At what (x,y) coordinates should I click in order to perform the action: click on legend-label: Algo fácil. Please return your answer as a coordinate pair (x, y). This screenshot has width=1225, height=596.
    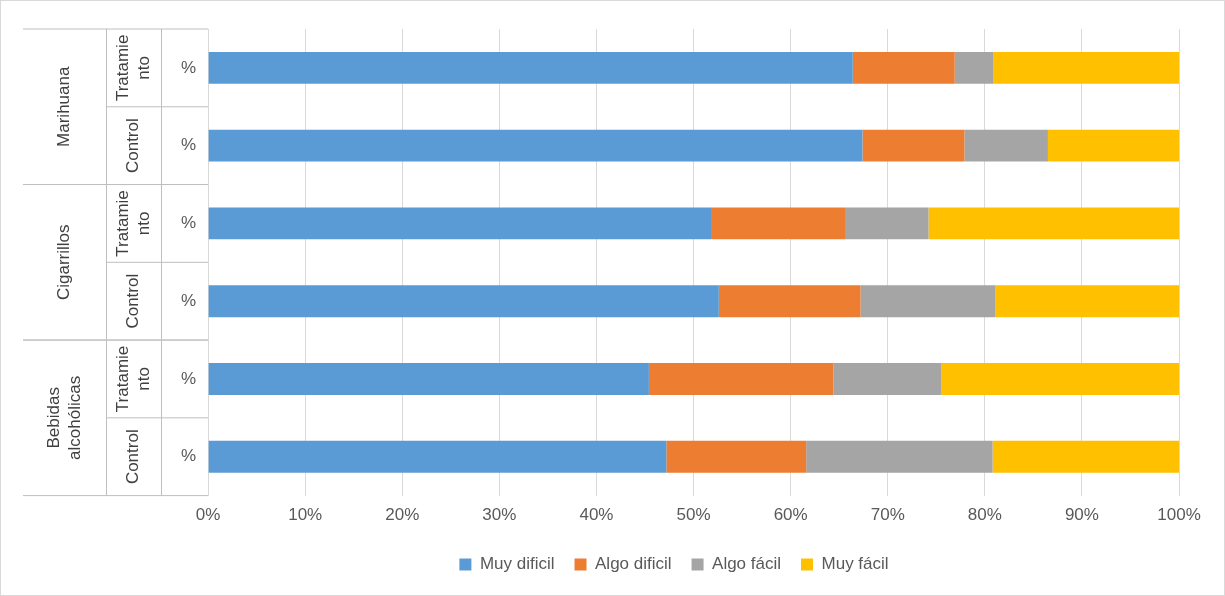
    Looking at the image, I should click on (747, 564).